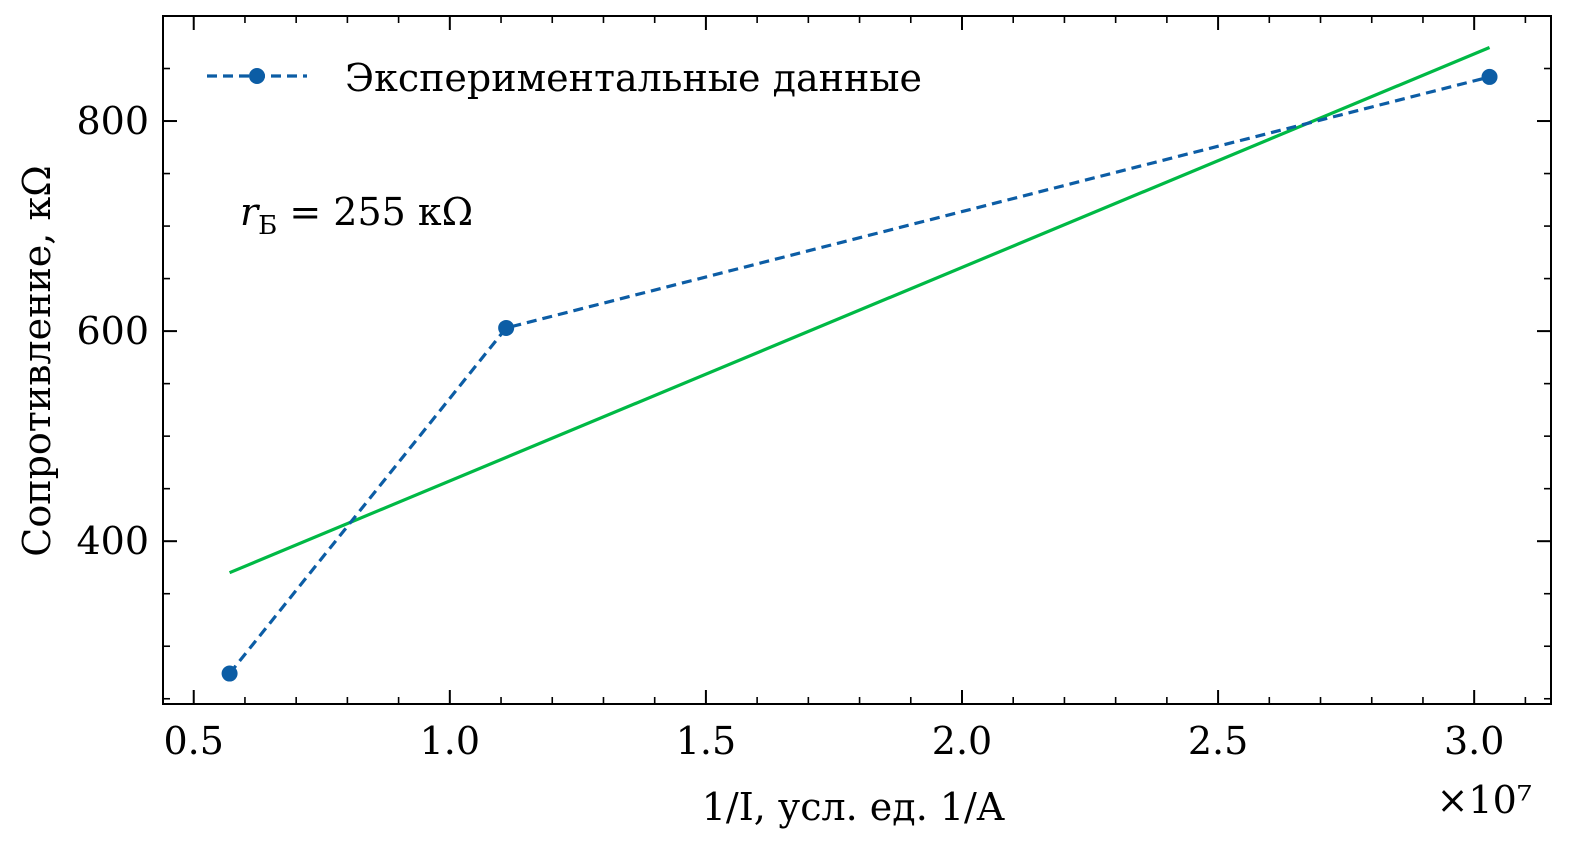 Image resolution: width=1573 pixels, height=848 pixels. Describe the element at coordinates (450, 741) in the screenshot. I see `x-tick-label: 1.0` at that location.